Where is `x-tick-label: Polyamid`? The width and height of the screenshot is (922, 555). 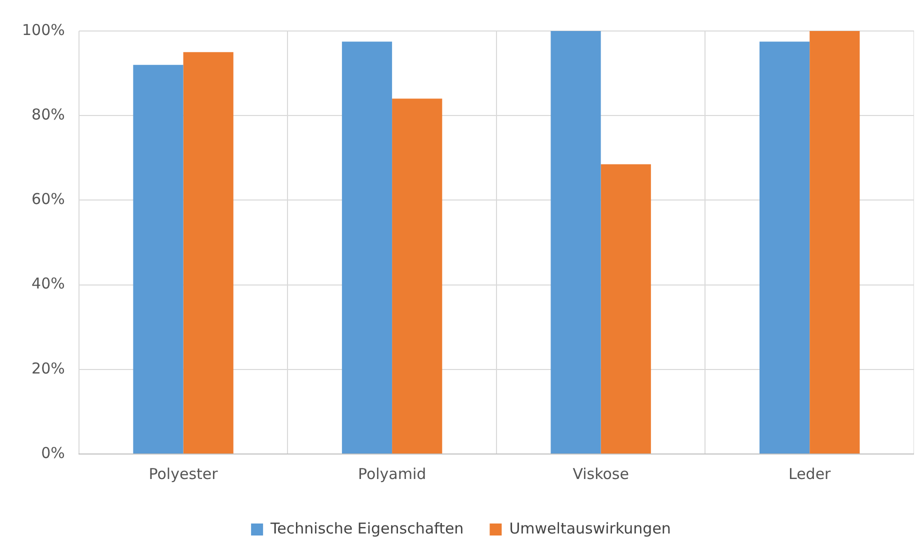
x-tick-label: Polyamid is located at coordinates (392, 473).